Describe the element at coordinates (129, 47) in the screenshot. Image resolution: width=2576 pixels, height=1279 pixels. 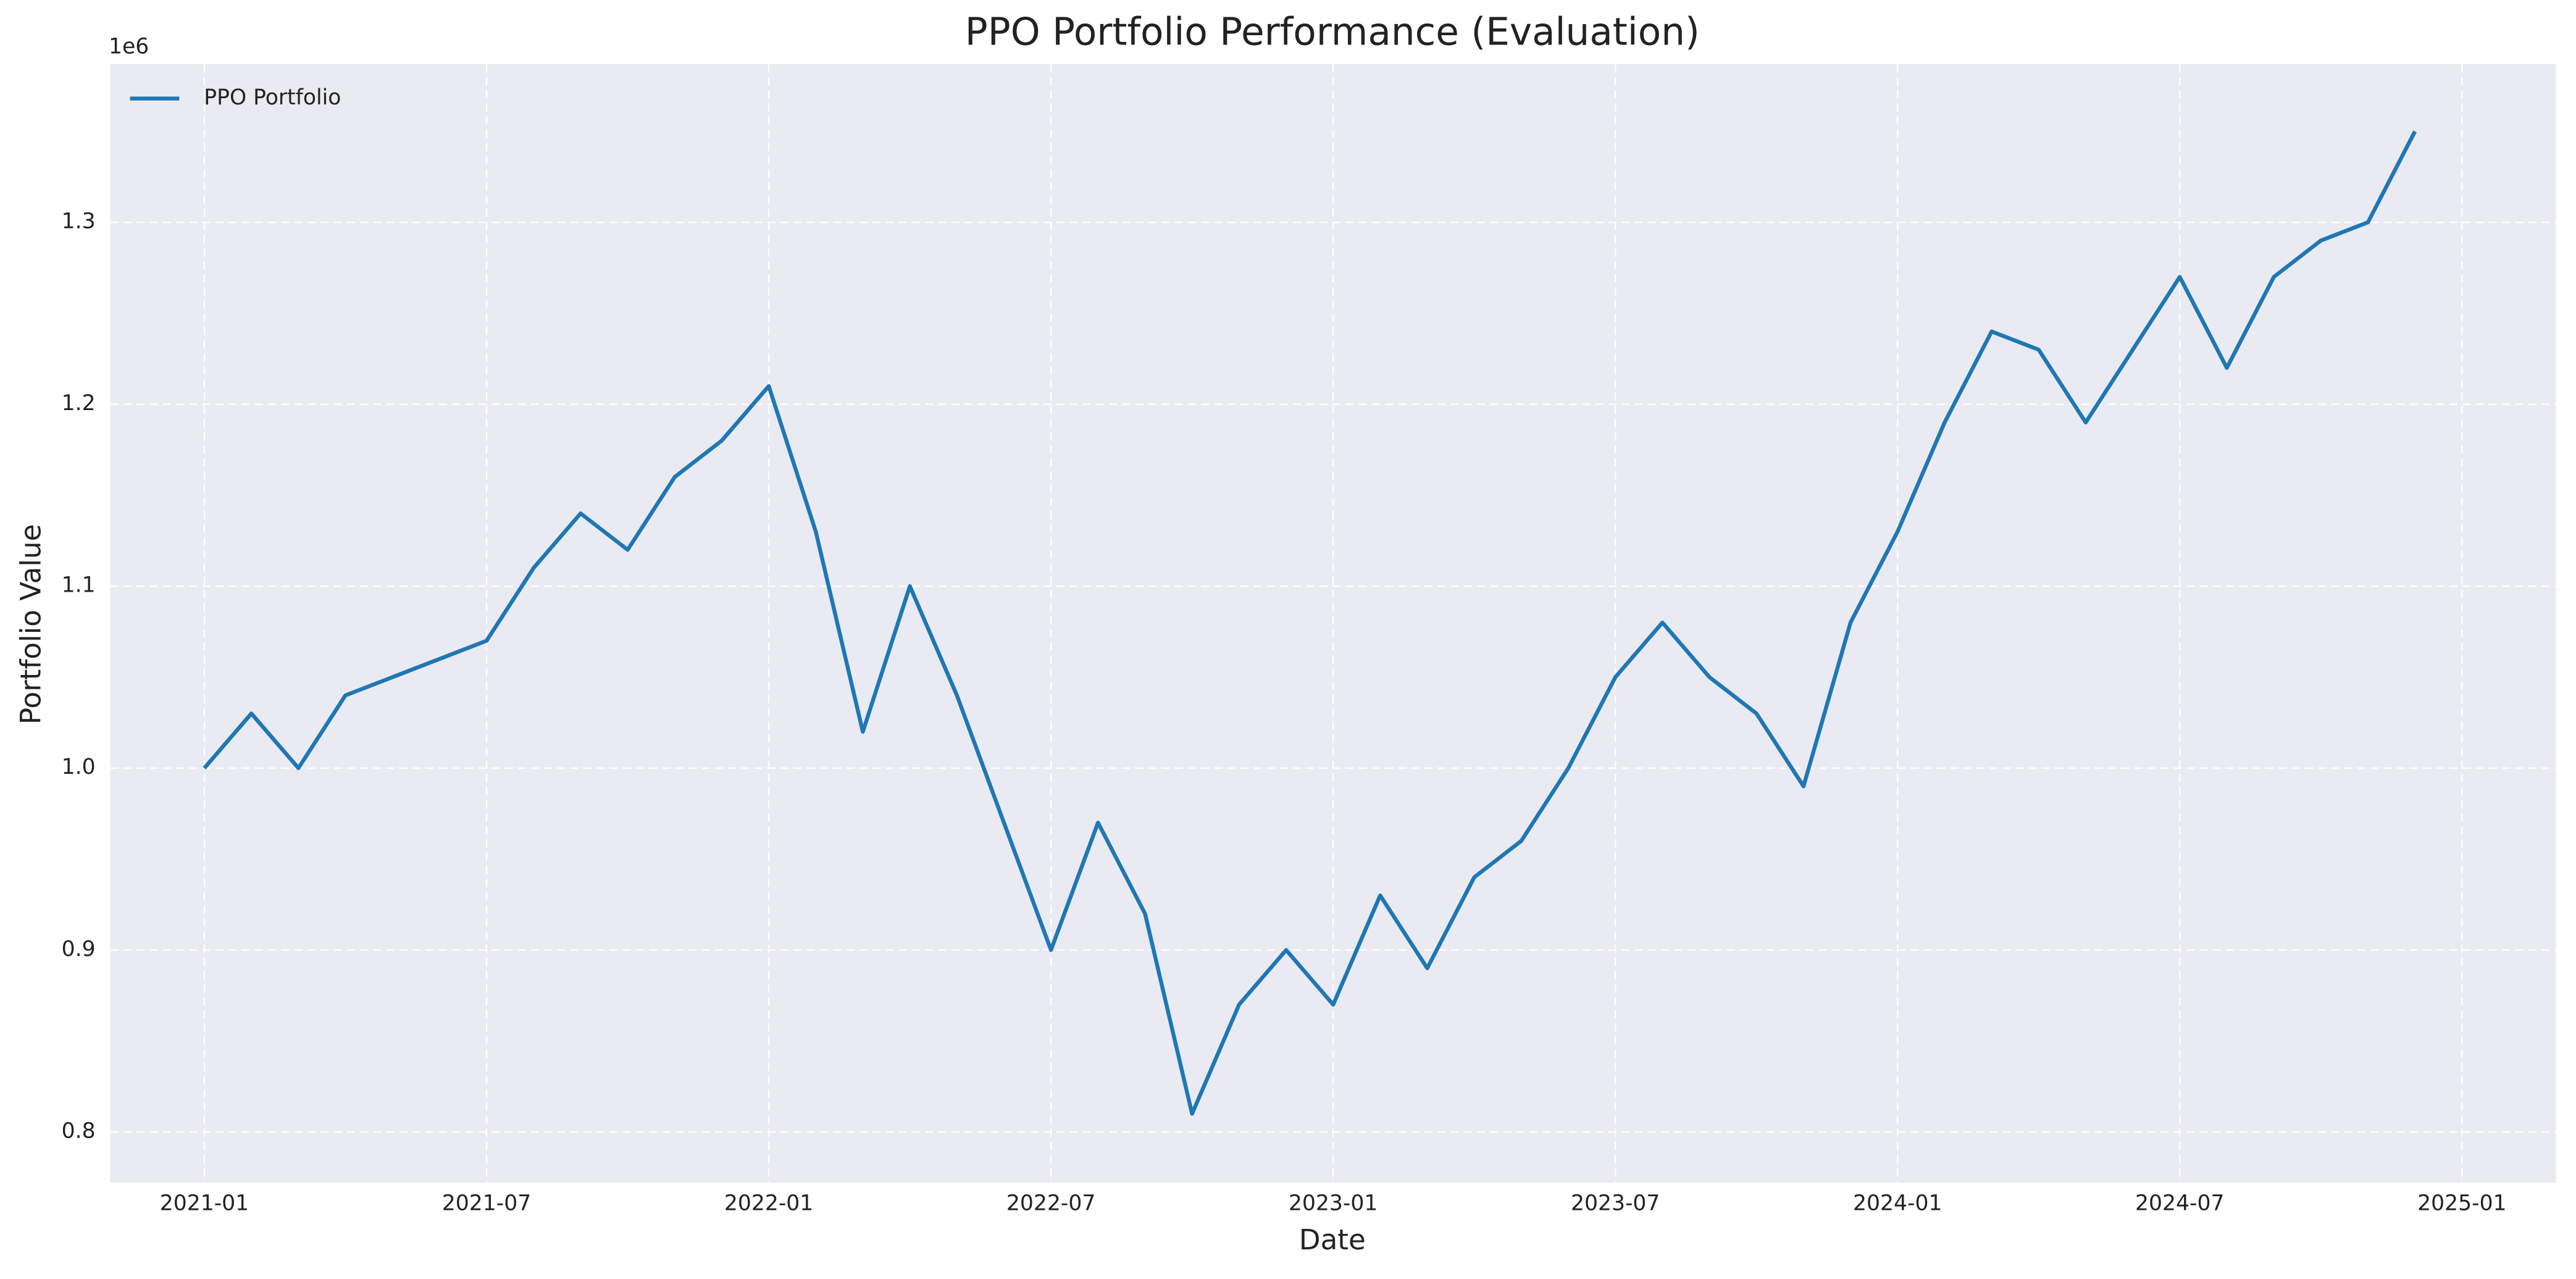
I see `y-offset-label: 1e6` at that location.